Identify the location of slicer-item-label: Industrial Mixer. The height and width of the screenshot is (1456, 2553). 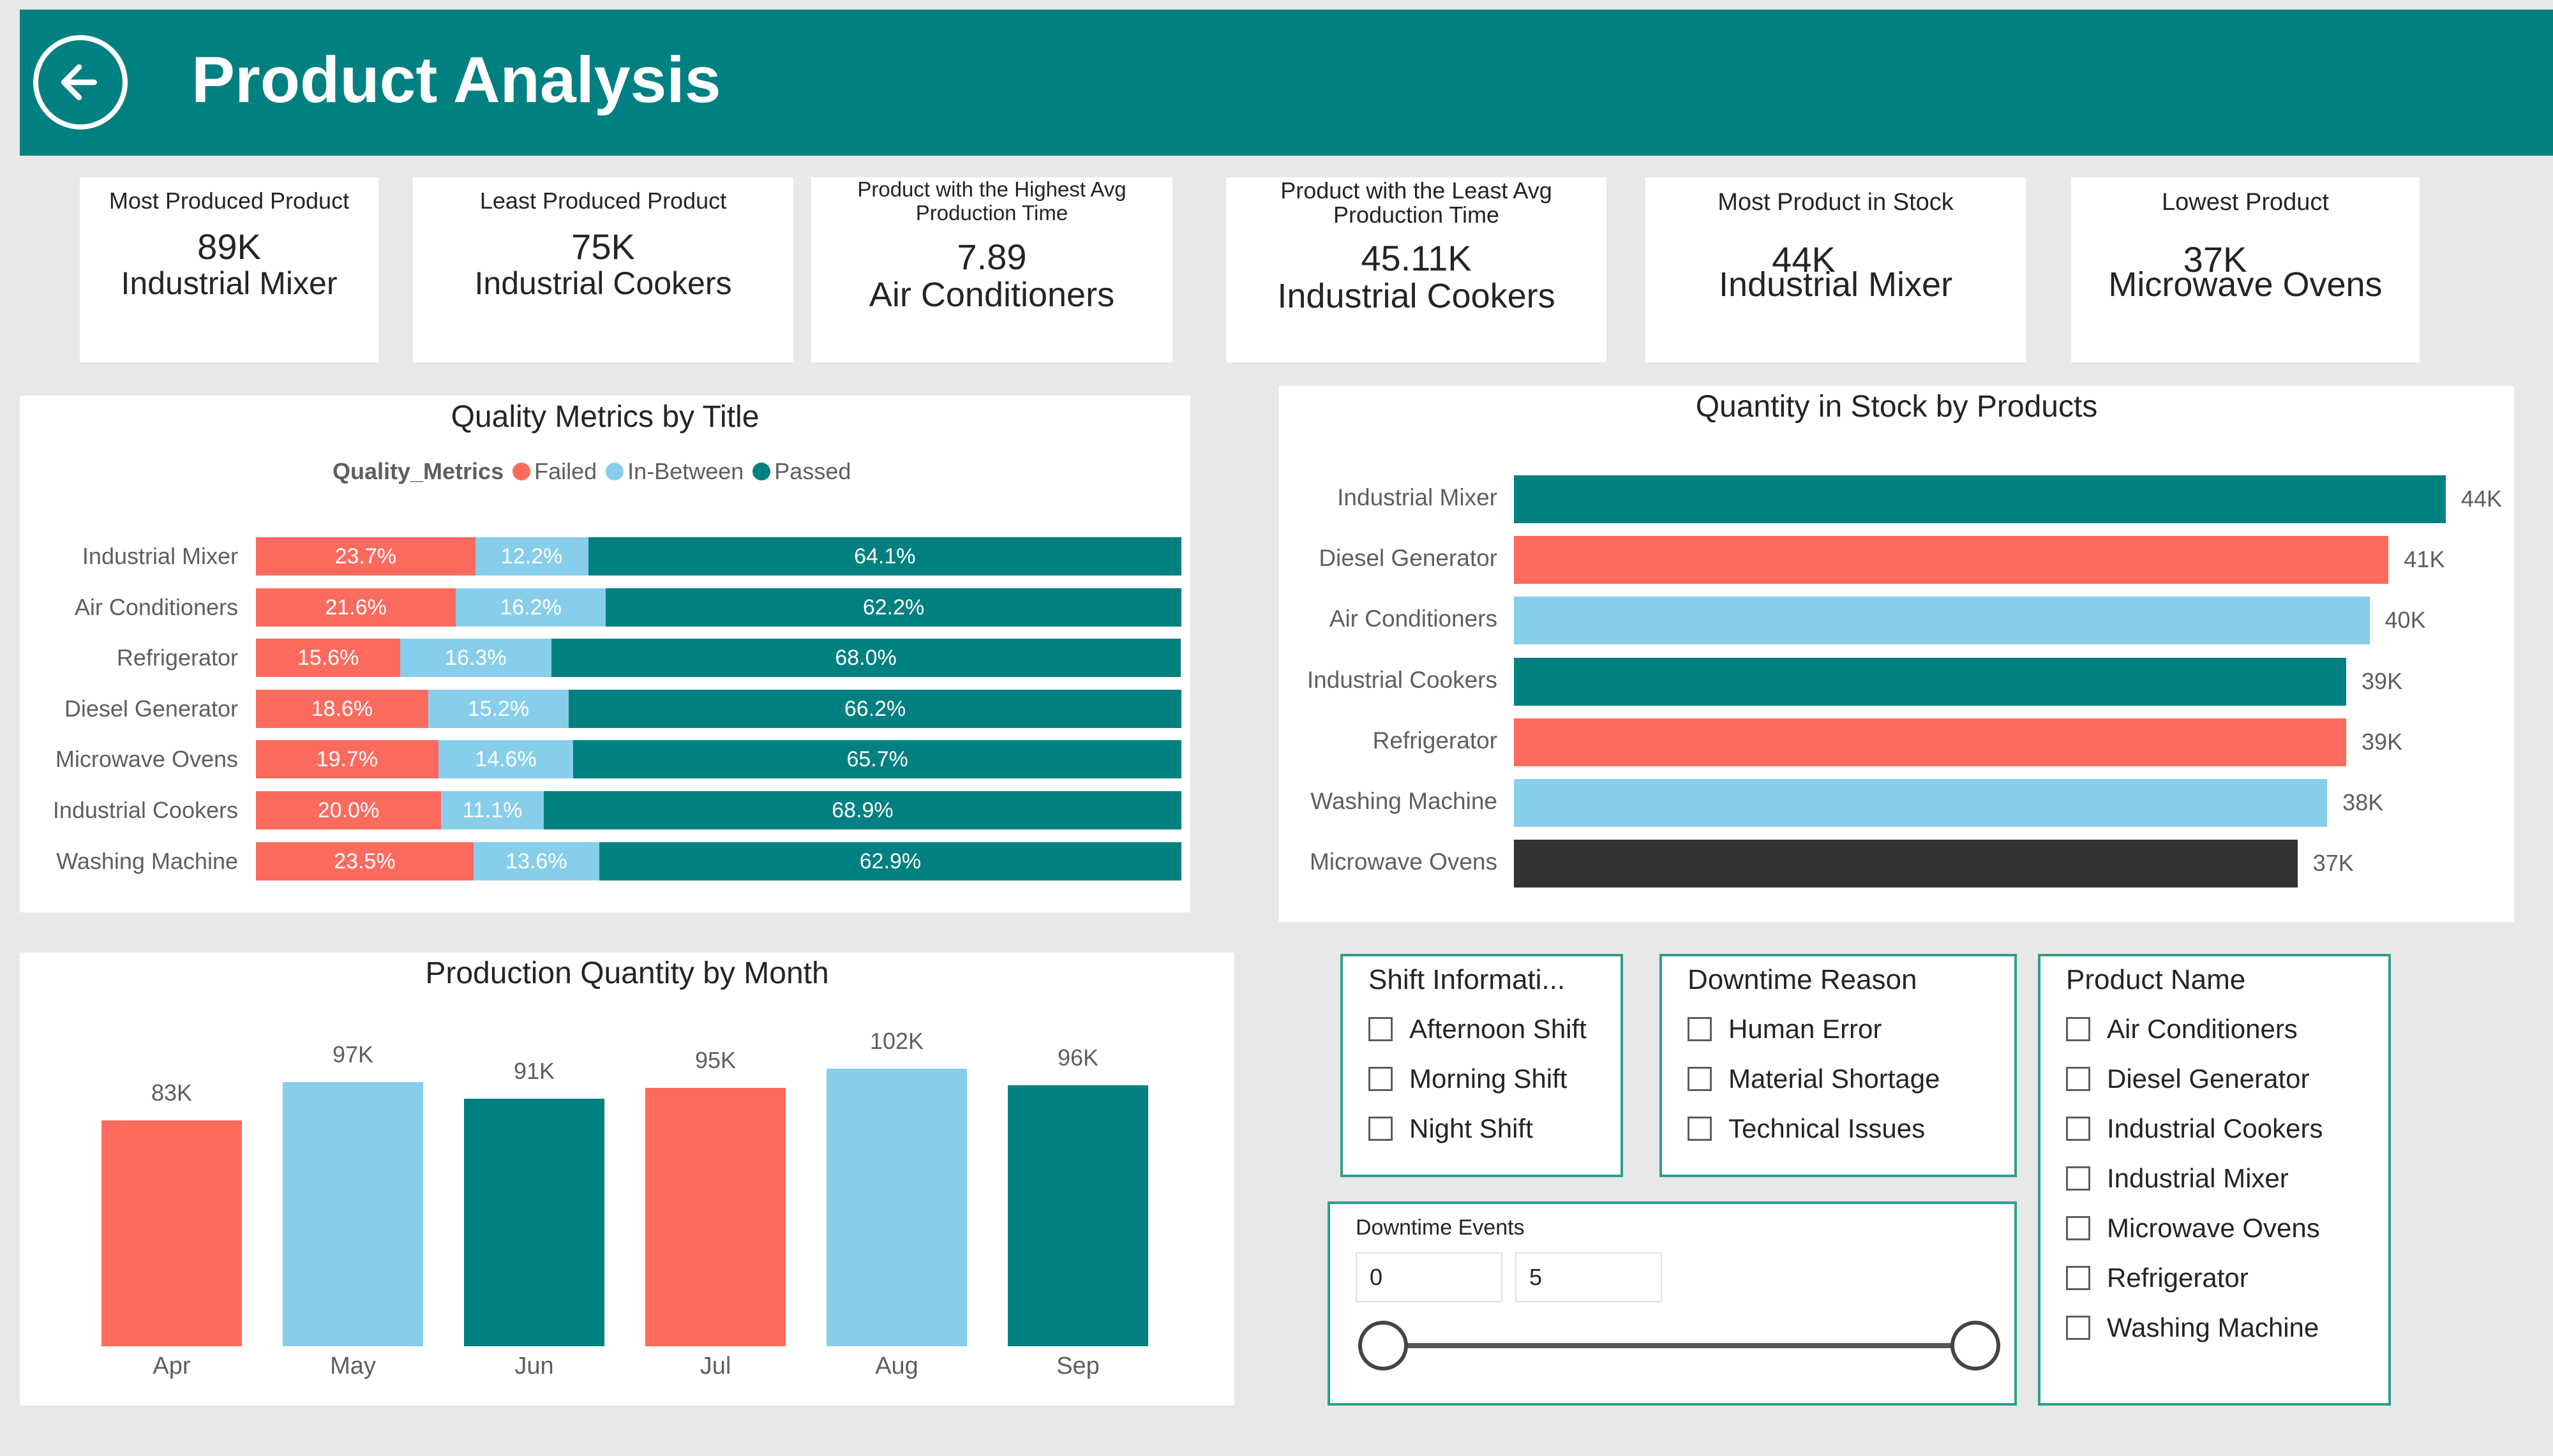
(2198, 1178).